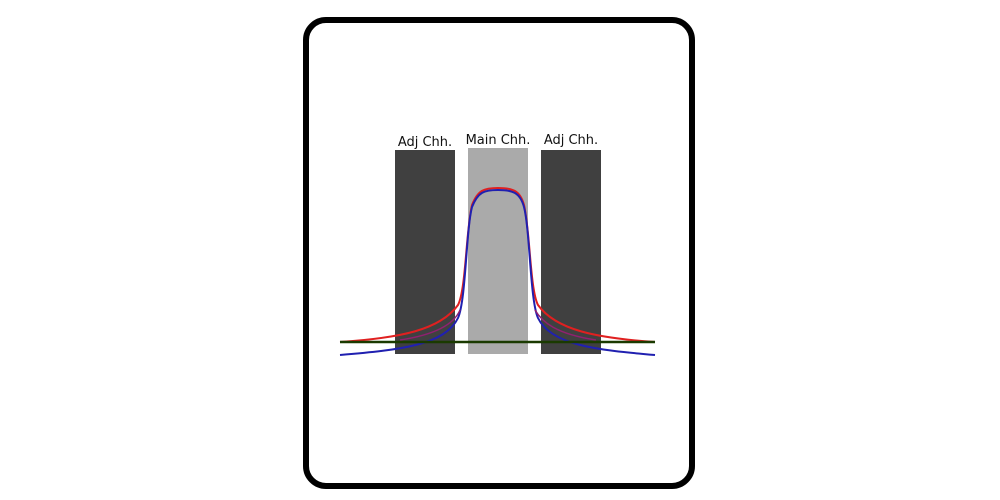  I want to click on main-channel, so click(498, 251).